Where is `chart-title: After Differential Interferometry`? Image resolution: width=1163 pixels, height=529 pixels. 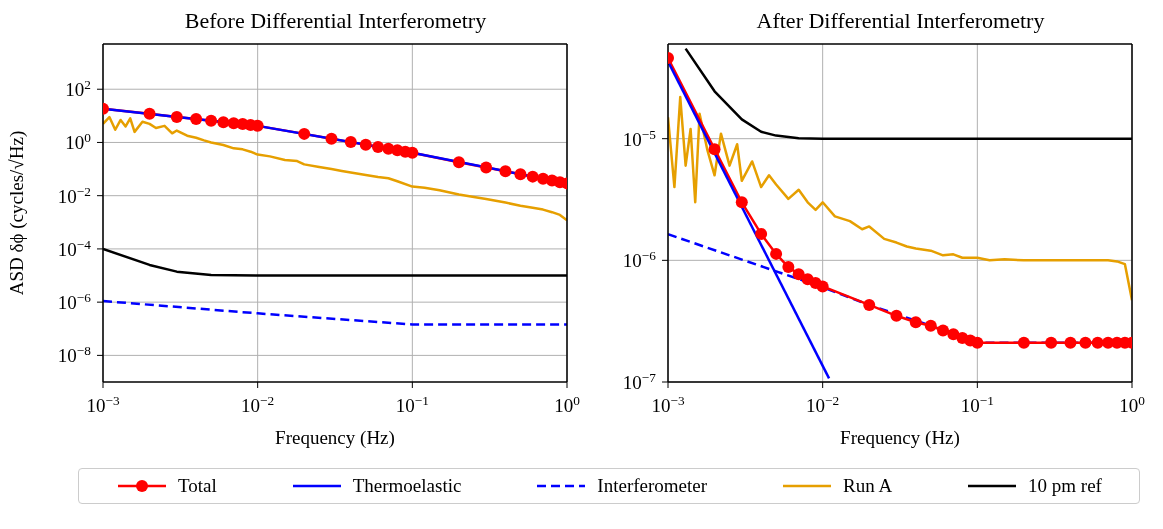 chart-title: After Differential Interferometry is located at coordinates (900, 21).